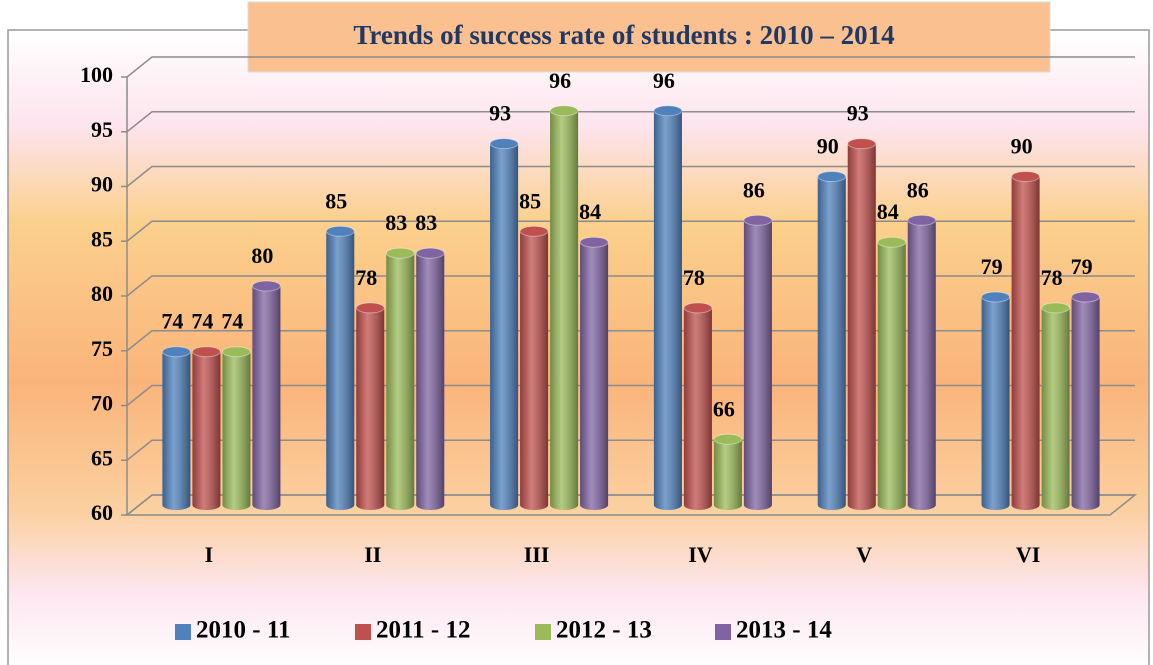 The image size is (1153, 665). What do you see at coordinates (243, 630) in the screenshot?
I see `legend-label: 2010 - 11` at bounding box center [243, 630].